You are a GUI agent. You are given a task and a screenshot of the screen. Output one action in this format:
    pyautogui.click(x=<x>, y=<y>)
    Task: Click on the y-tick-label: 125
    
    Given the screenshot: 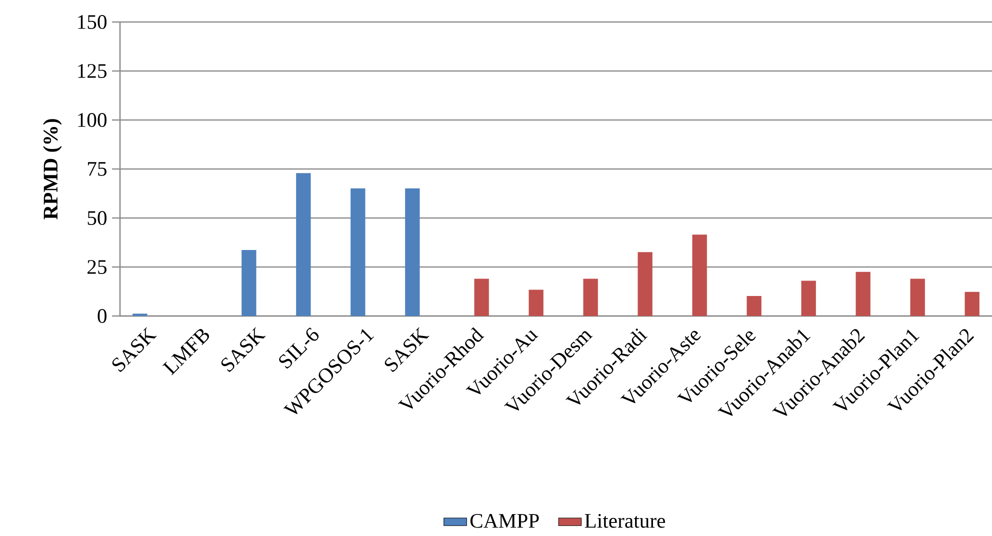 What is the action you would take?
    pyautogui.click(x=92, y=71)
    